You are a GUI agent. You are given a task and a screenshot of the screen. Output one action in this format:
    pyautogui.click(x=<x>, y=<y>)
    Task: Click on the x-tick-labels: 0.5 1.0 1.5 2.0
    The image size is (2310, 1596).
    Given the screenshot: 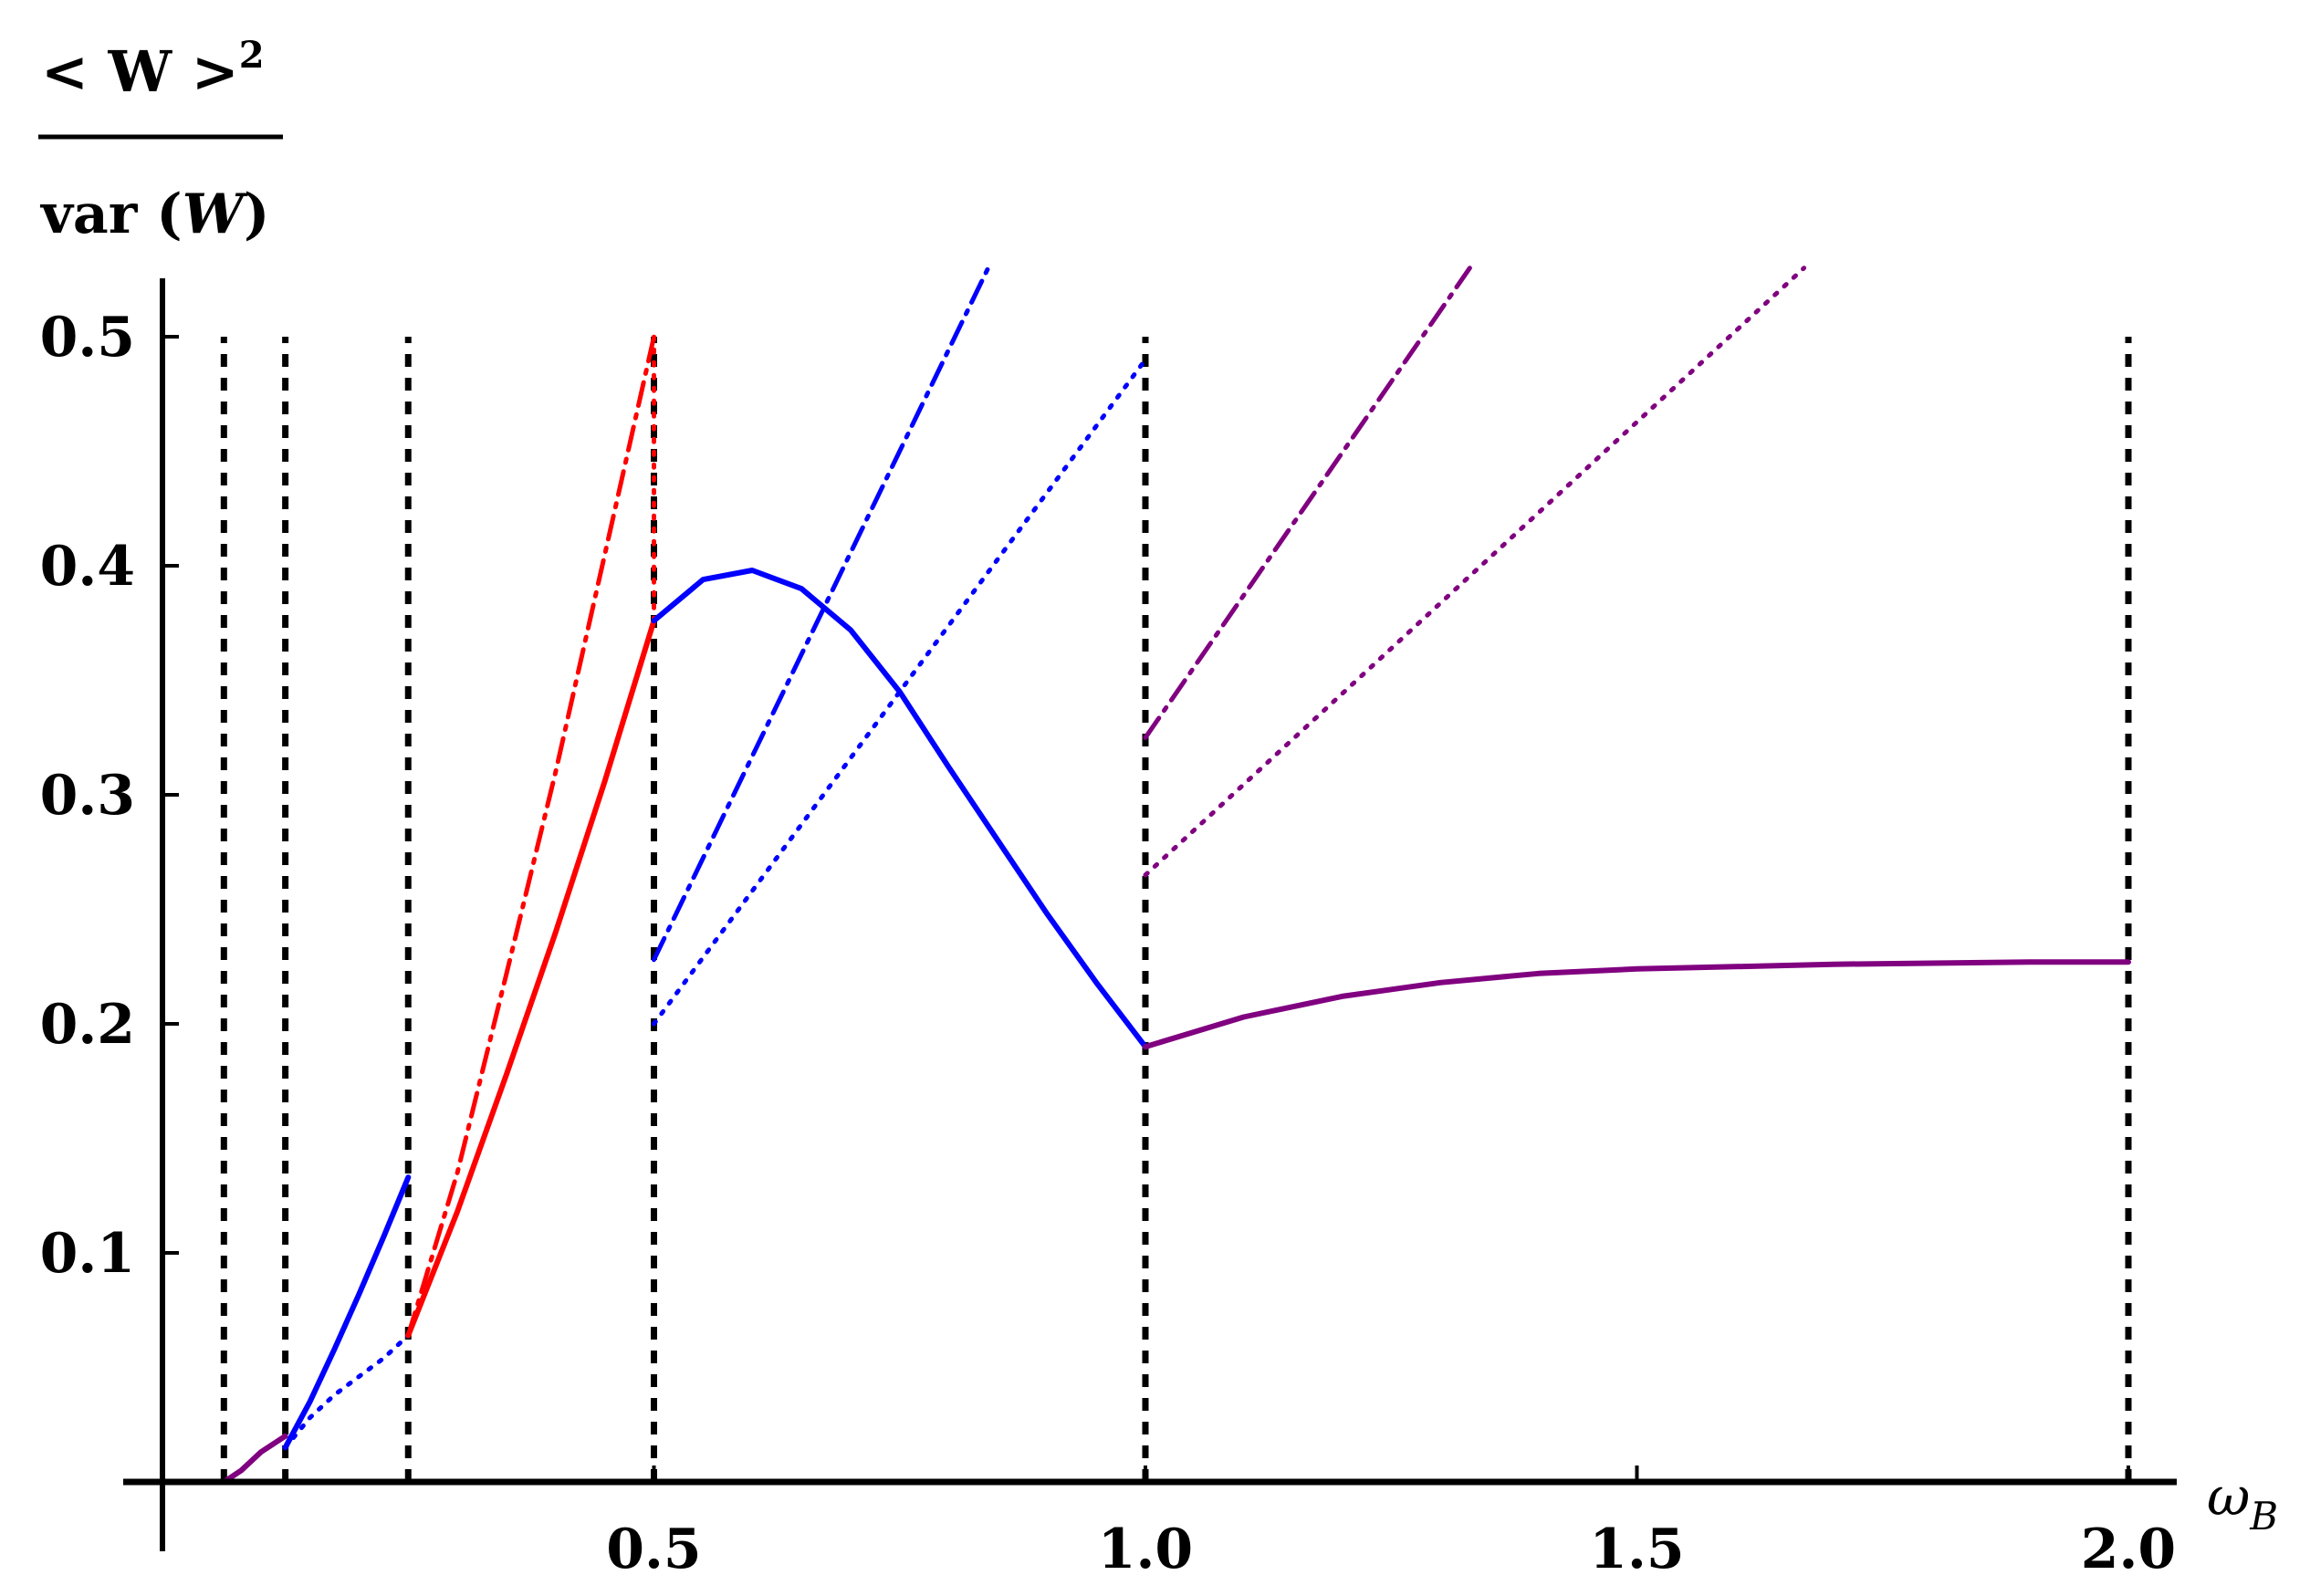 What is the action you would take?
    pyautogui.click(x=1391, y=1524)
    